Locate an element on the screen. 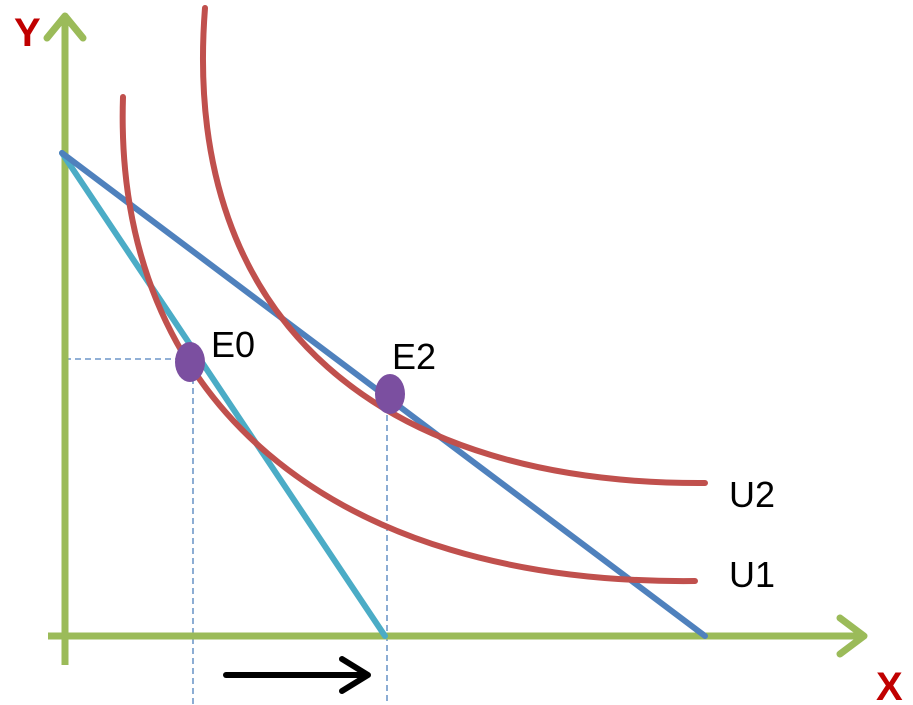 The image size is (913, 705). equilibrium-point-e2 is located at coordinates (390, 394).